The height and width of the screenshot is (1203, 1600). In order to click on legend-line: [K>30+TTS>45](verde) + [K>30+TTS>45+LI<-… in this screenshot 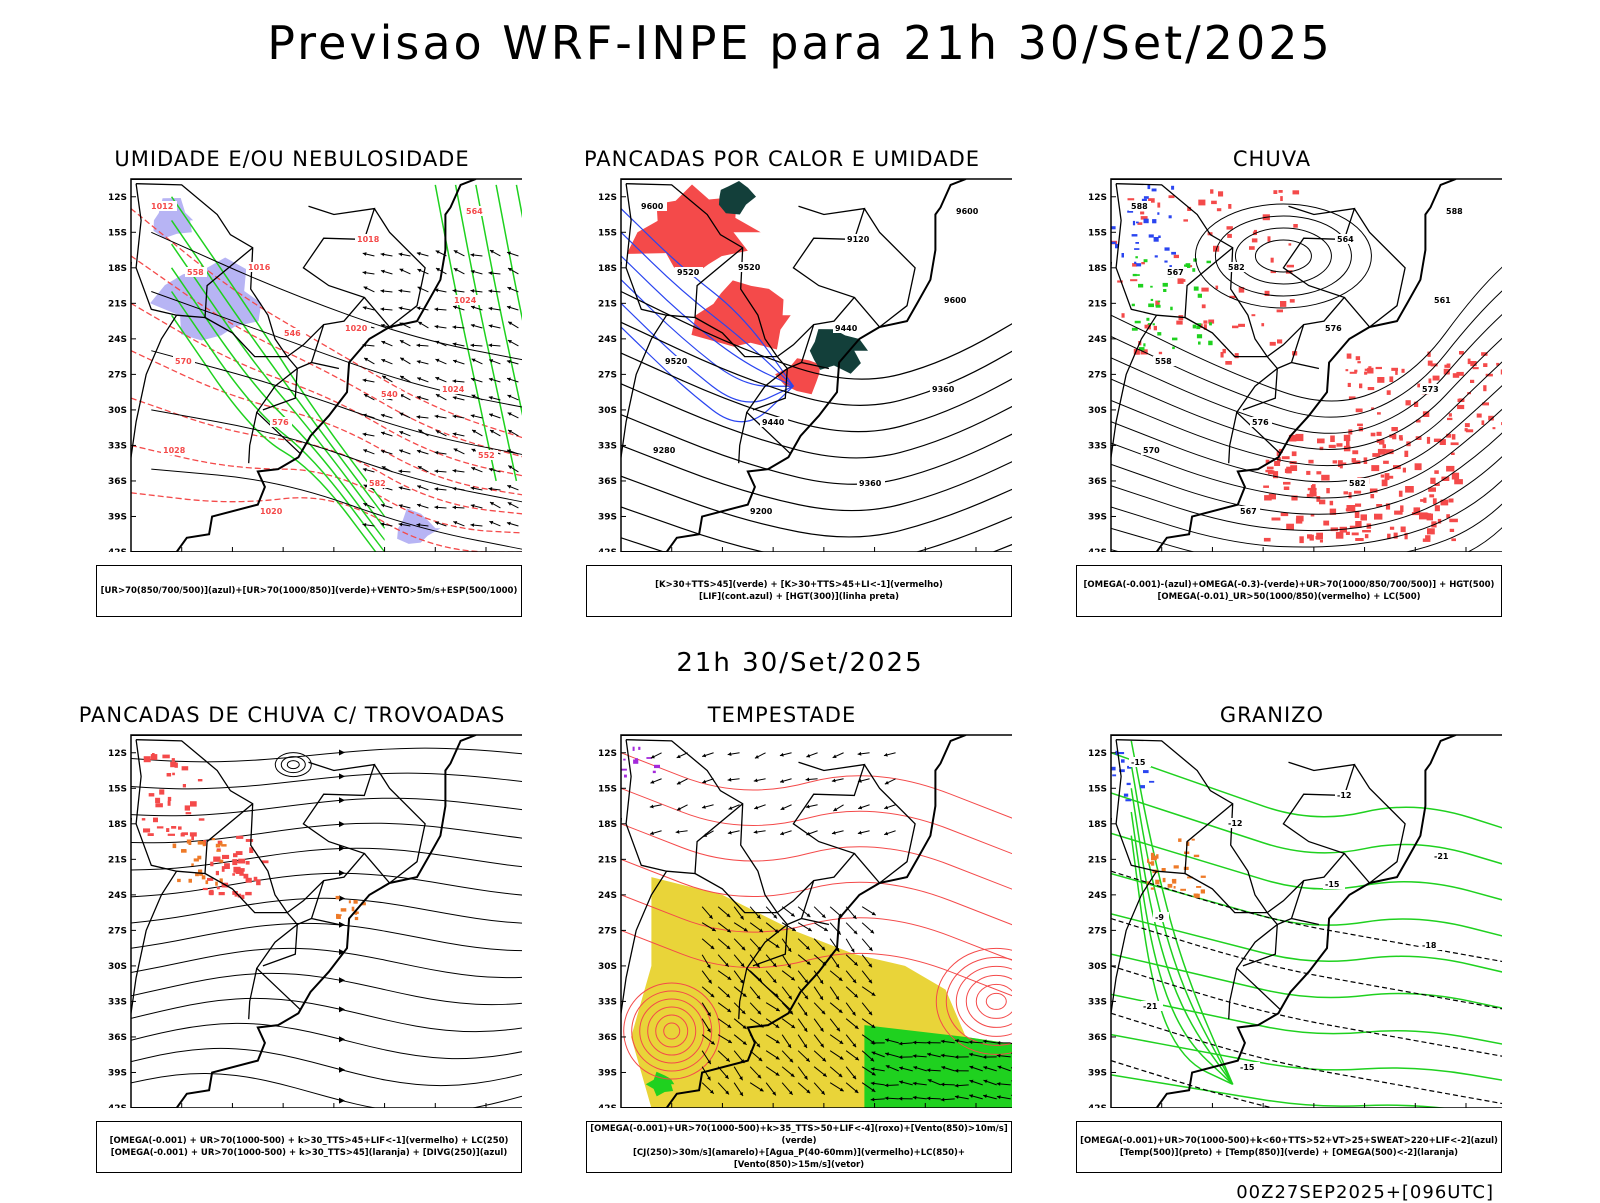, I will do `click(799, 585)`.